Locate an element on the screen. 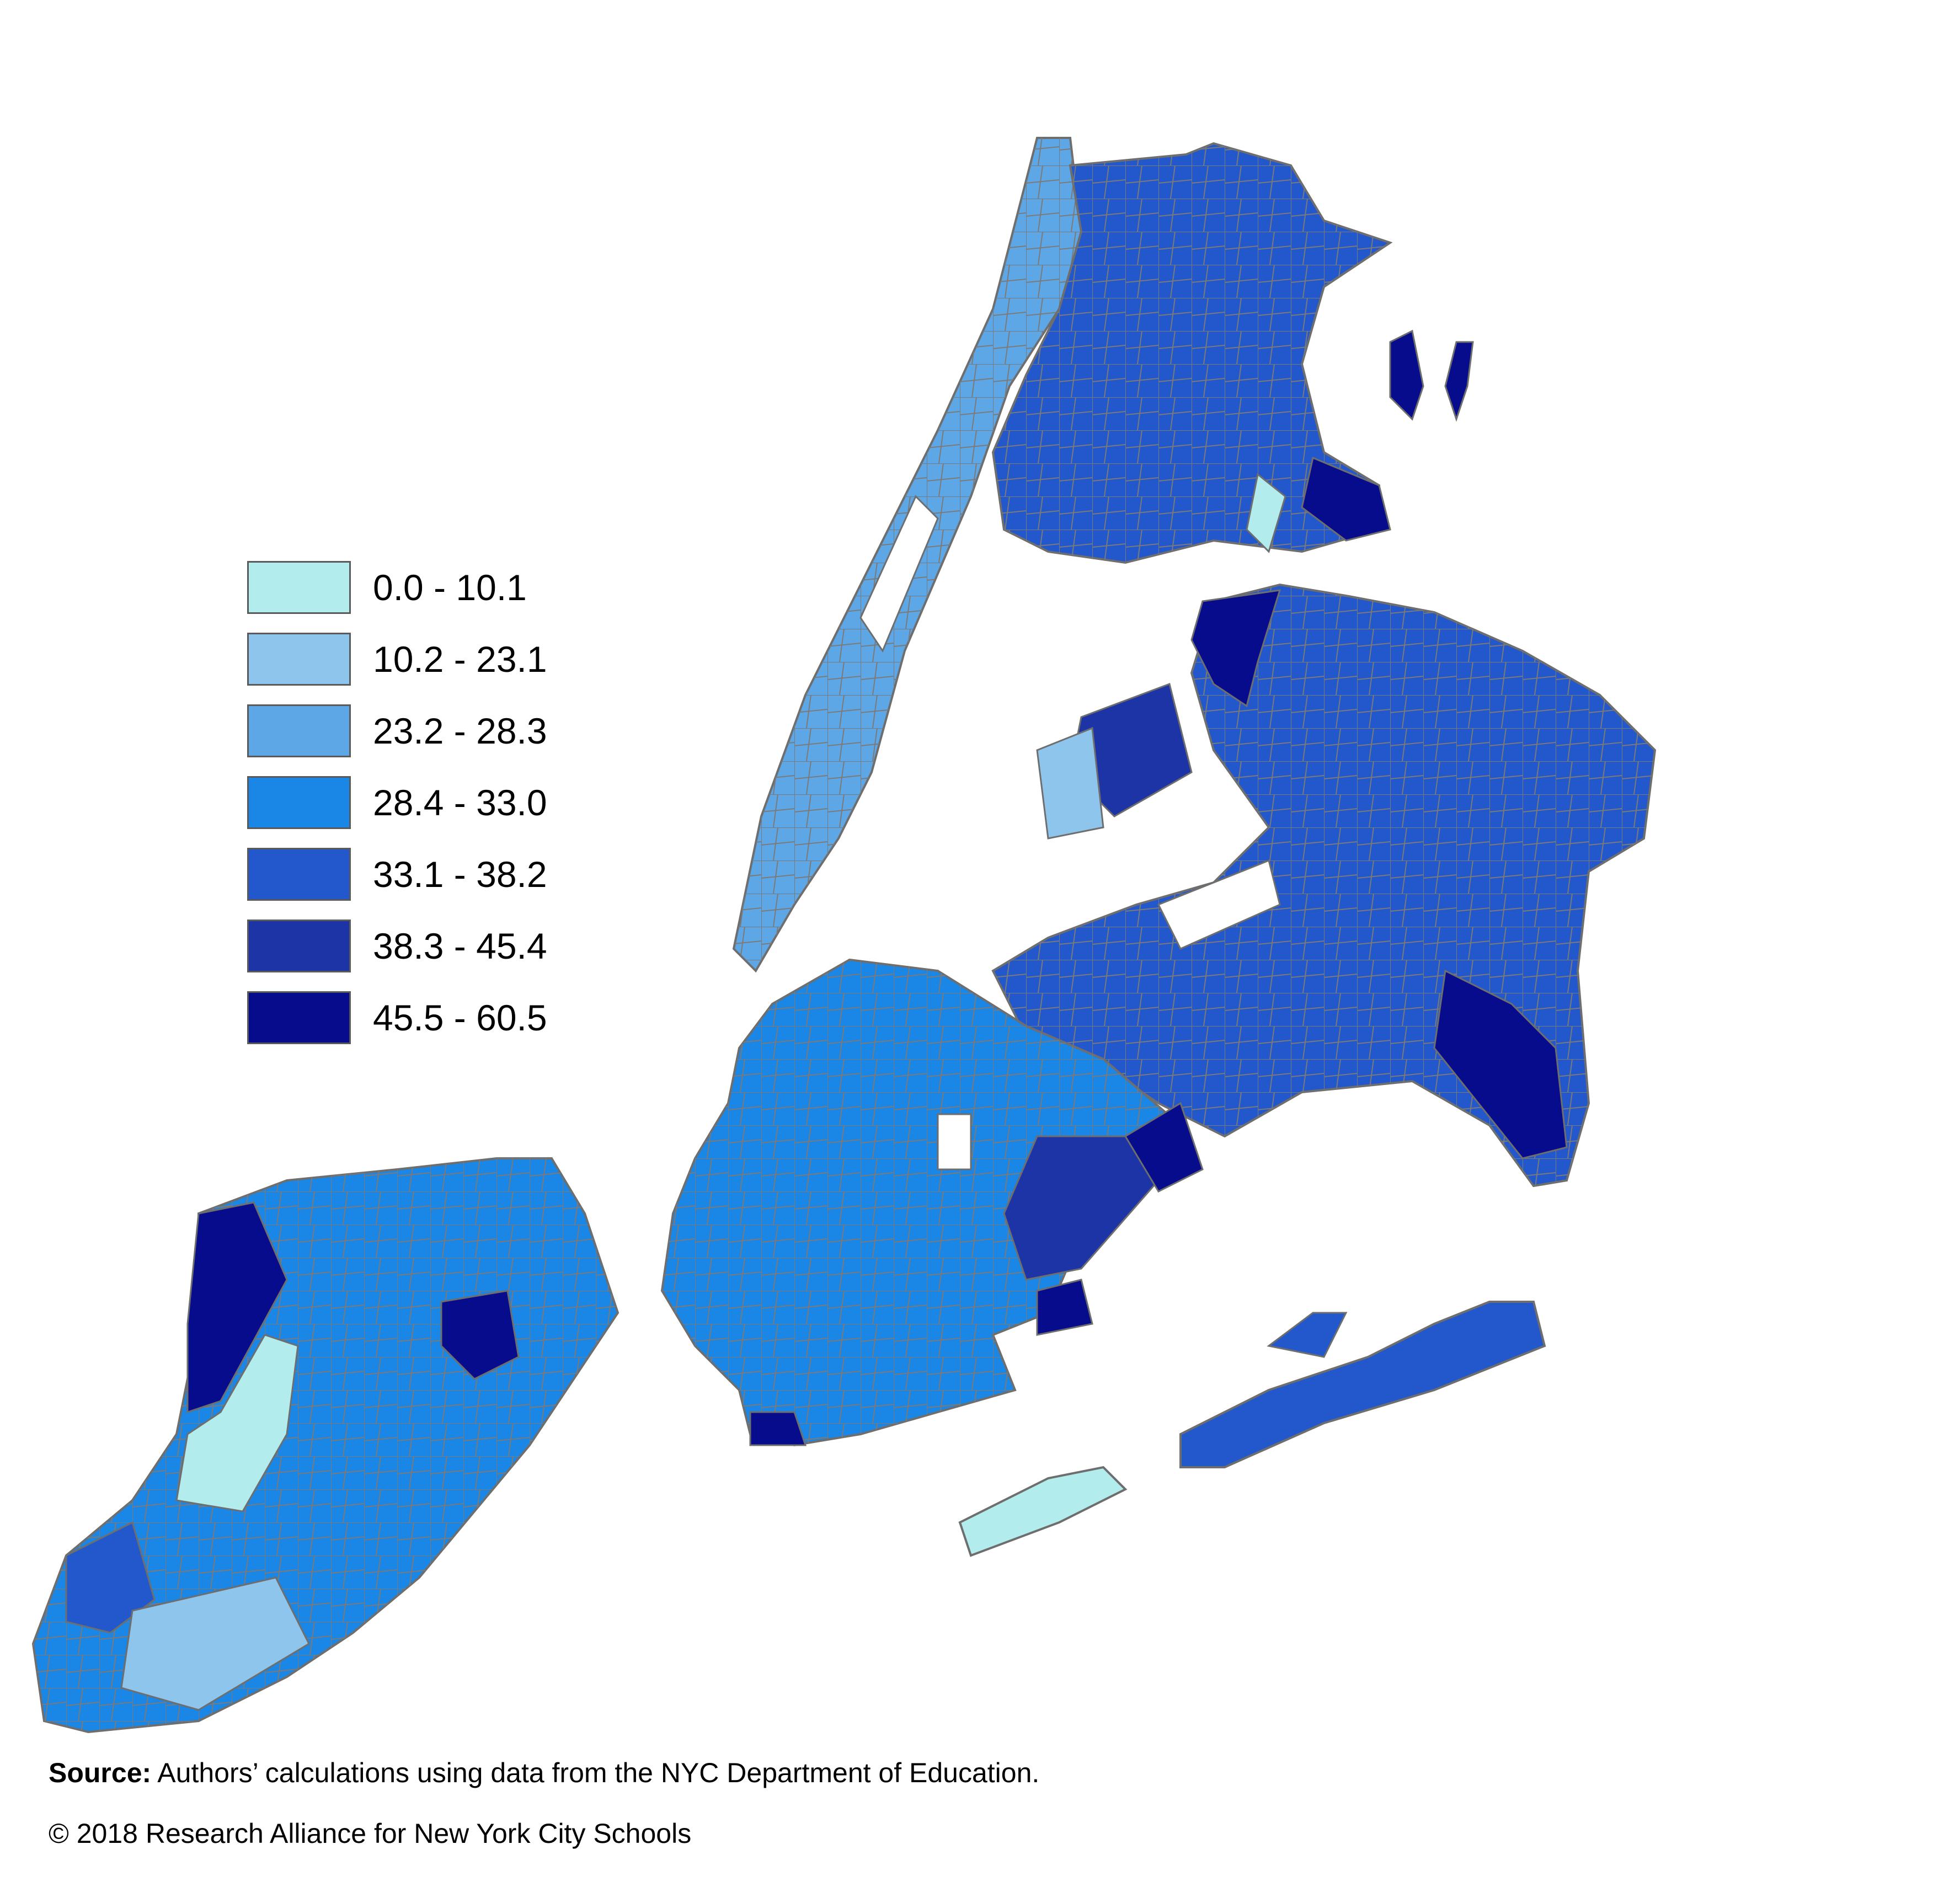 The height and width of the screenshot is (1903, 1960). legend-label: 33.1 - 38.2 is located at coordinates (460, 874).